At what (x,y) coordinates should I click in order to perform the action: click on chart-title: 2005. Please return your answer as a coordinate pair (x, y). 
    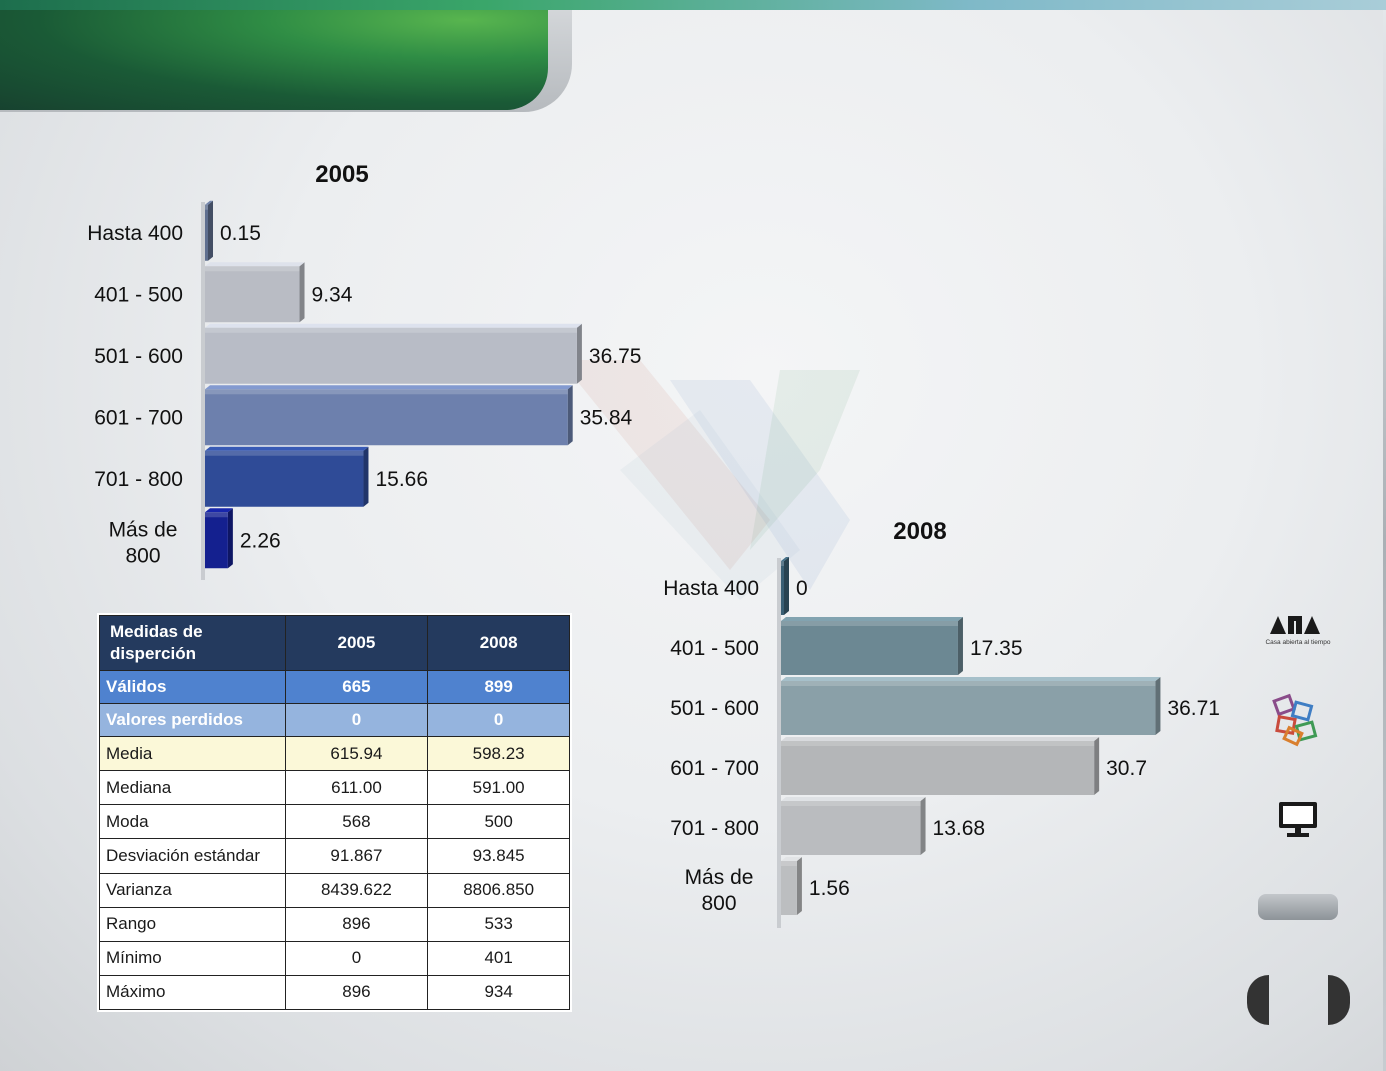
    Looking at the image, I should click on (341, 174).